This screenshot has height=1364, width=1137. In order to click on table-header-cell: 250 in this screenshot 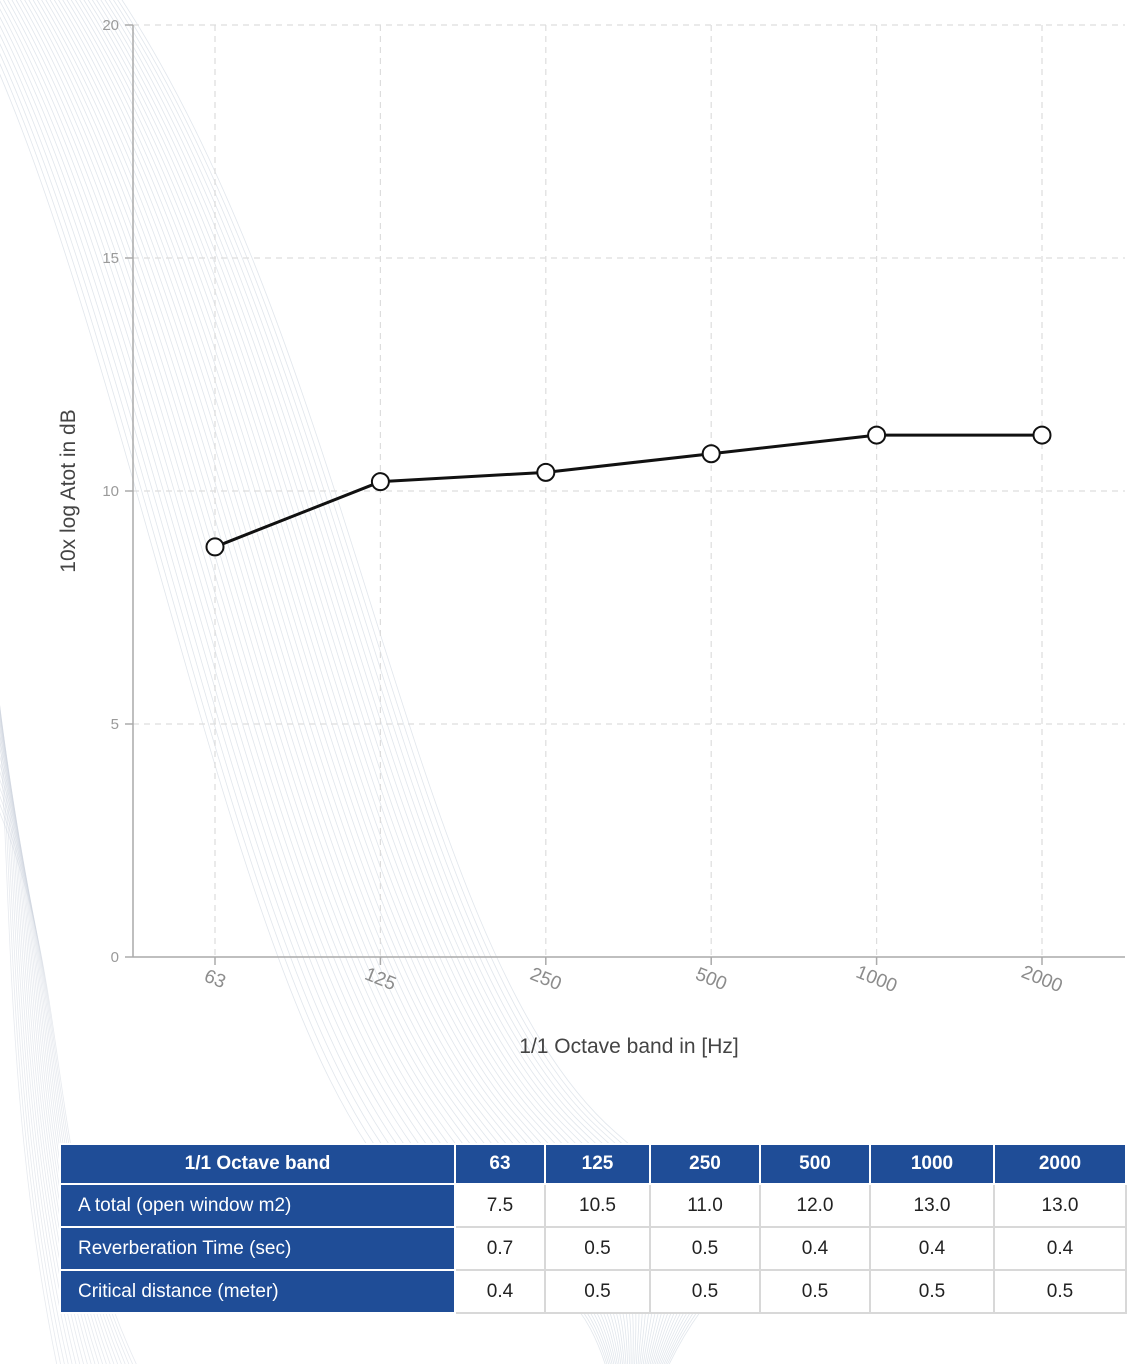, I will do `click(705, 1164)`.